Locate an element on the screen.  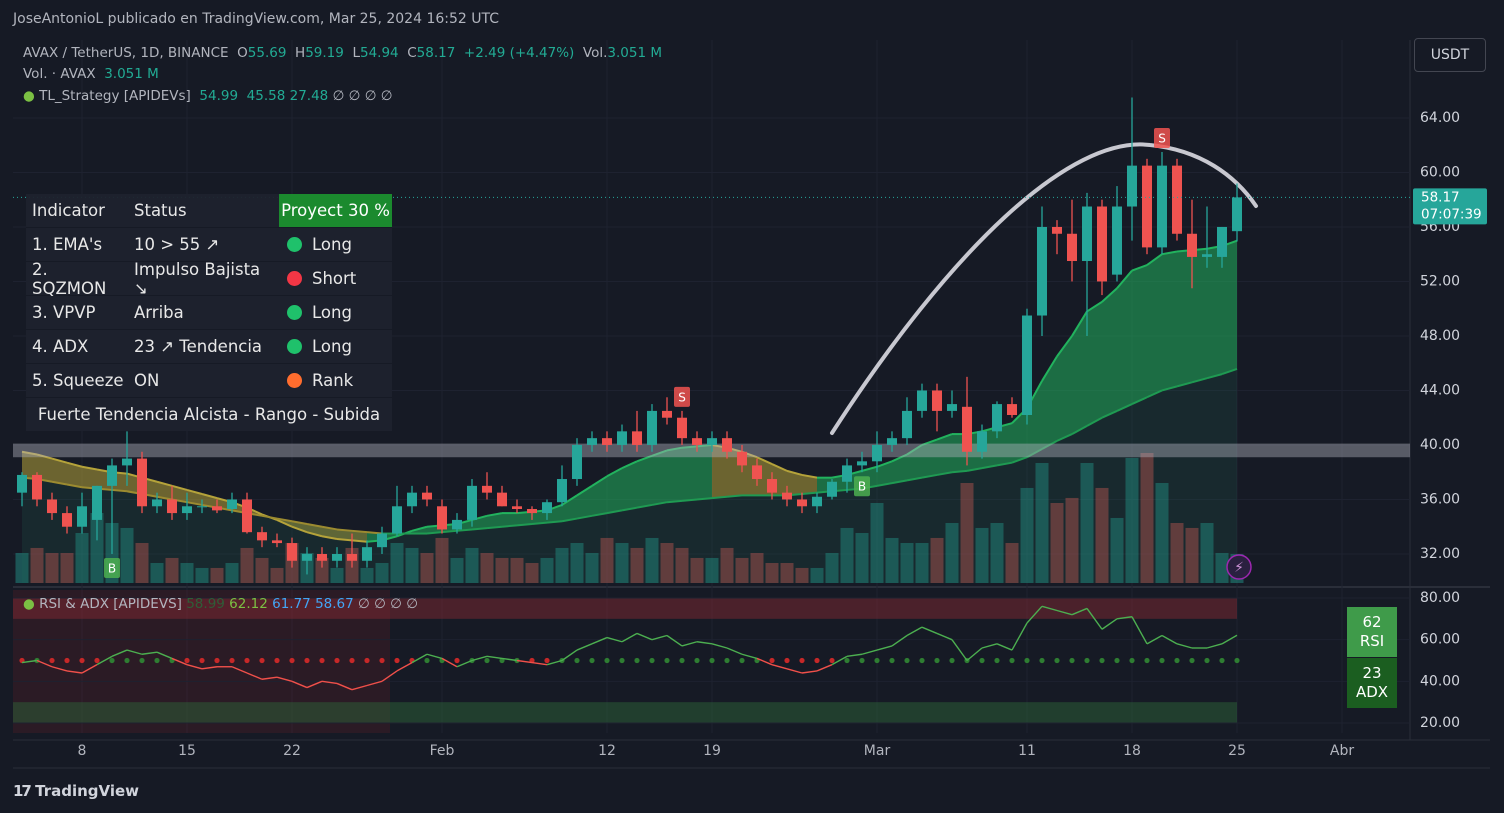
rsi-legend-value: 58.99 is located at coordinates (205, 604).